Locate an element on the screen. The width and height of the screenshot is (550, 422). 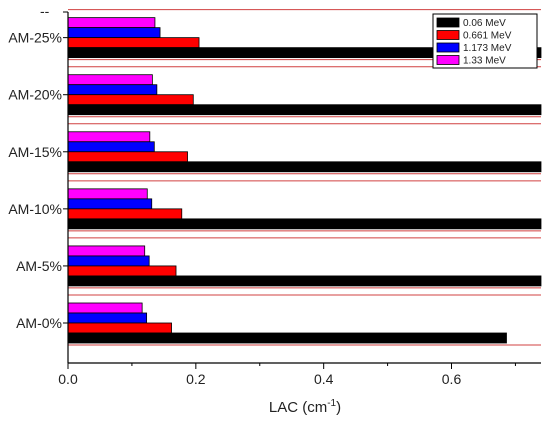
x-tick-label: 0.4 is located at coordinates (324, 379).